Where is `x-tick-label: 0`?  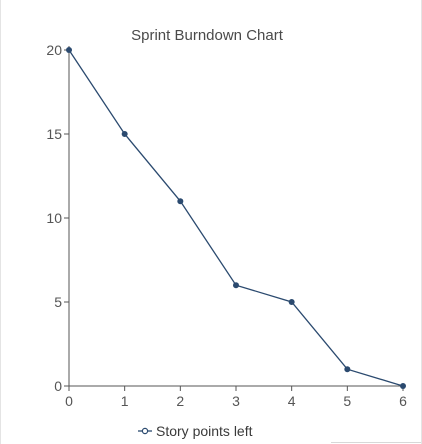
x-tick-label: 0 is located at coordinates (69, 401).